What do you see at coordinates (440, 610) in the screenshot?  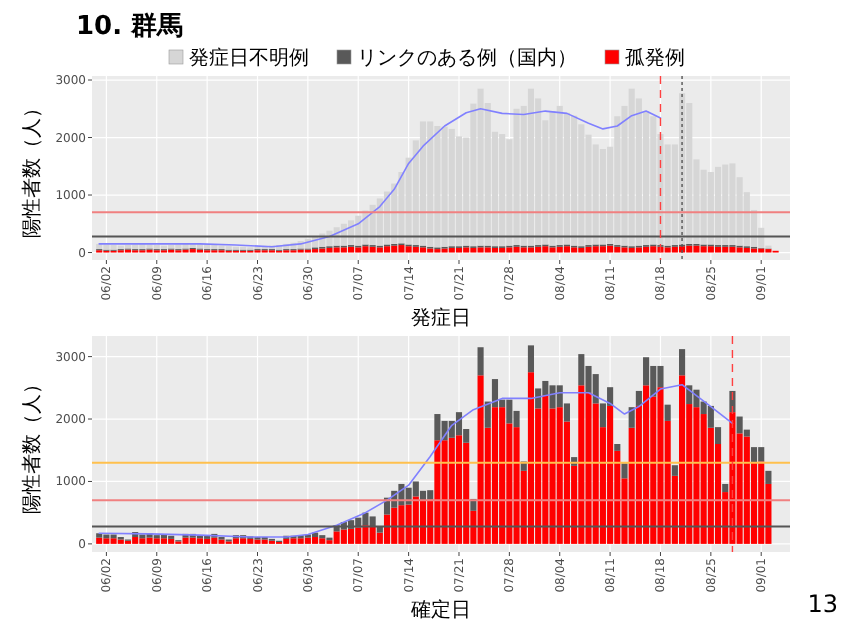 I see `x-axis-title: 確定日` at bounding box center [440, 610].